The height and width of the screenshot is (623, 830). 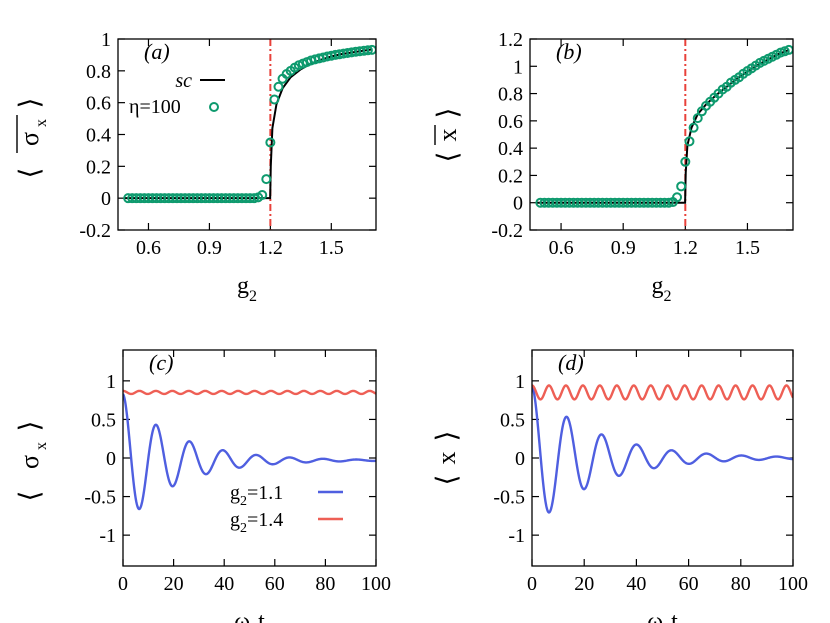 What do you see at coordinates (265, 493) in the screenshot?
I see `legend-label-suffix: =1.1` at bounding box center [265, 493].